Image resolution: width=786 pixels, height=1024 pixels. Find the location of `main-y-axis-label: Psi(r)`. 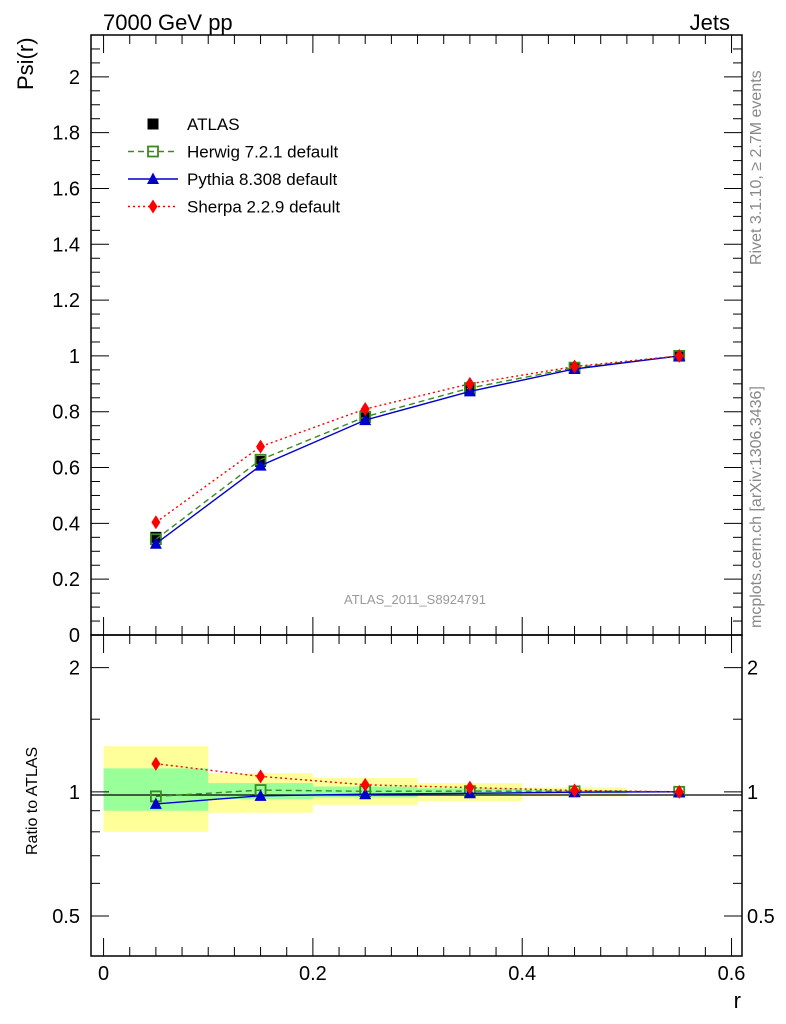

main-y-axis-label: Psi(r) is located at coordinates (25, 63).